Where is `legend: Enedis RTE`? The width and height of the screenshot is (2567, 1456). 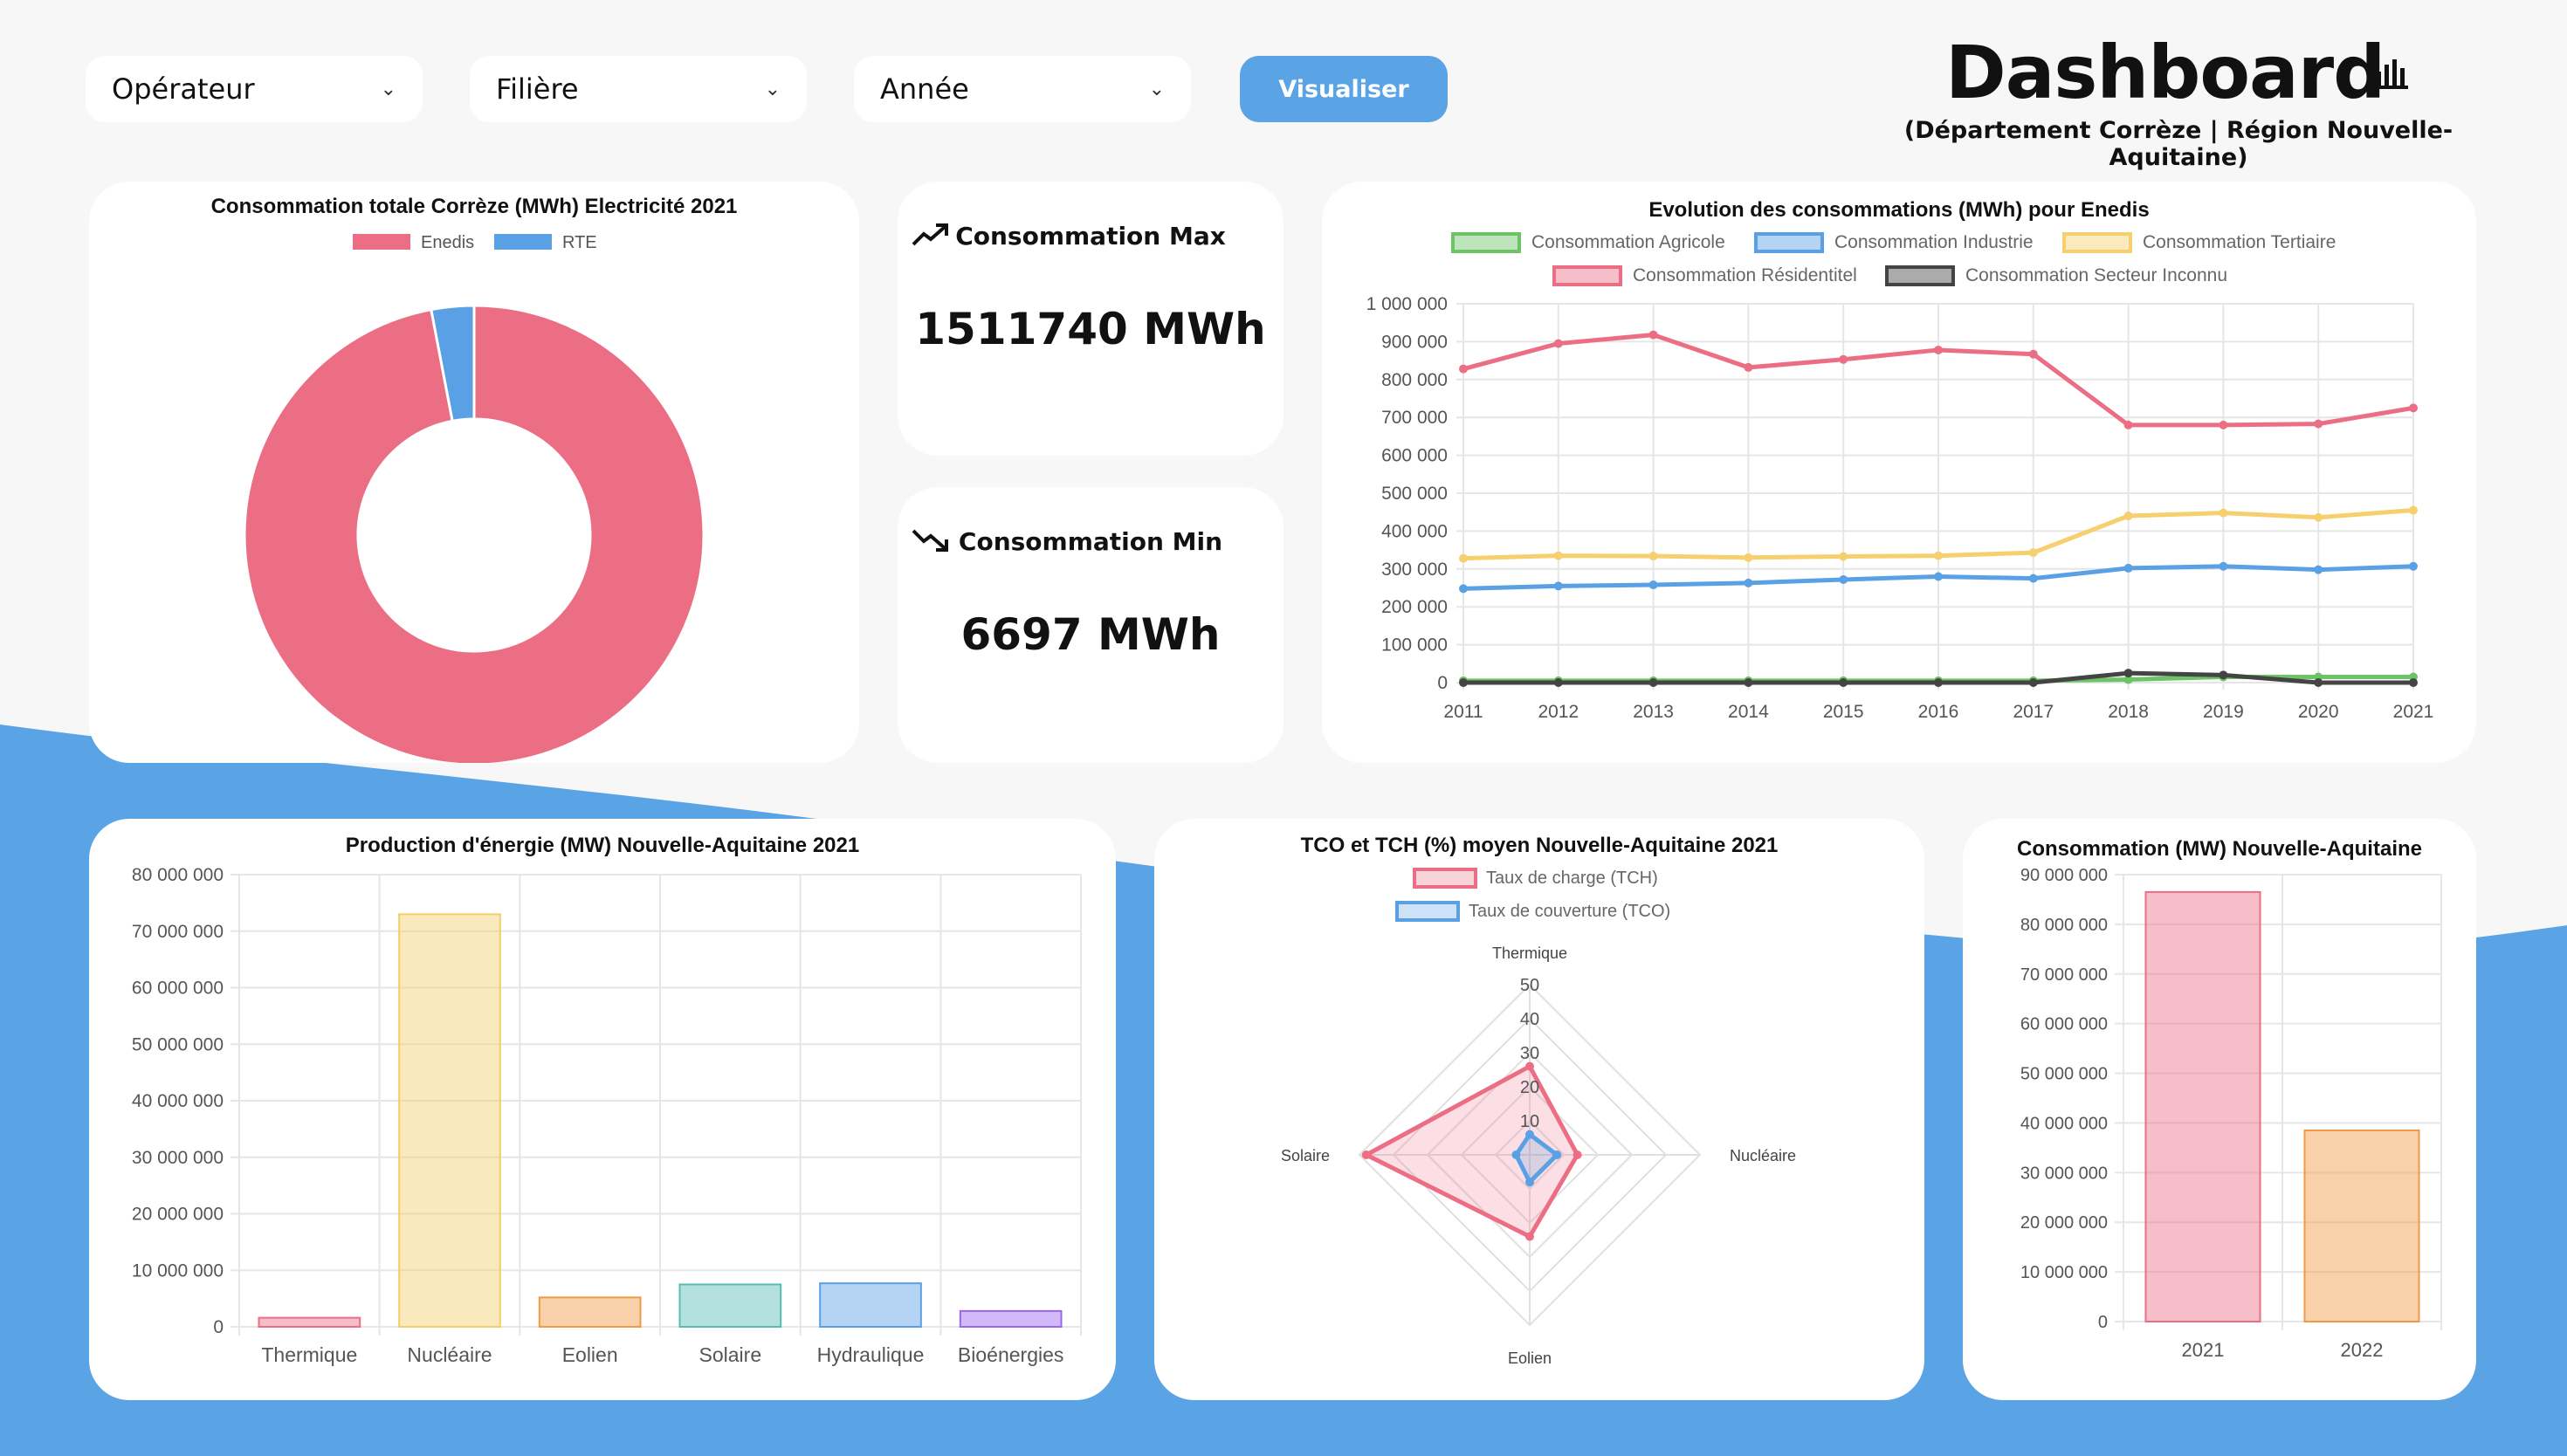 legend: Enedis RTE is located at coordinates (475, 242).